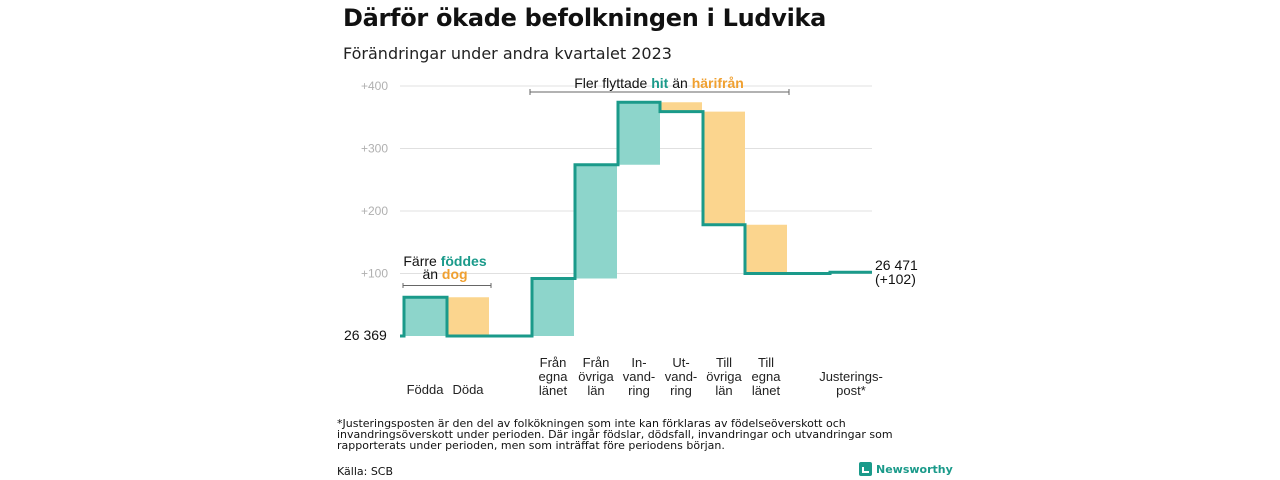 The image size is (1280, 480). What do you see at coordinates (680, 362) in the screenshot?
I see `category-label-5-0: Ut-` at bounding box center [680, 362].